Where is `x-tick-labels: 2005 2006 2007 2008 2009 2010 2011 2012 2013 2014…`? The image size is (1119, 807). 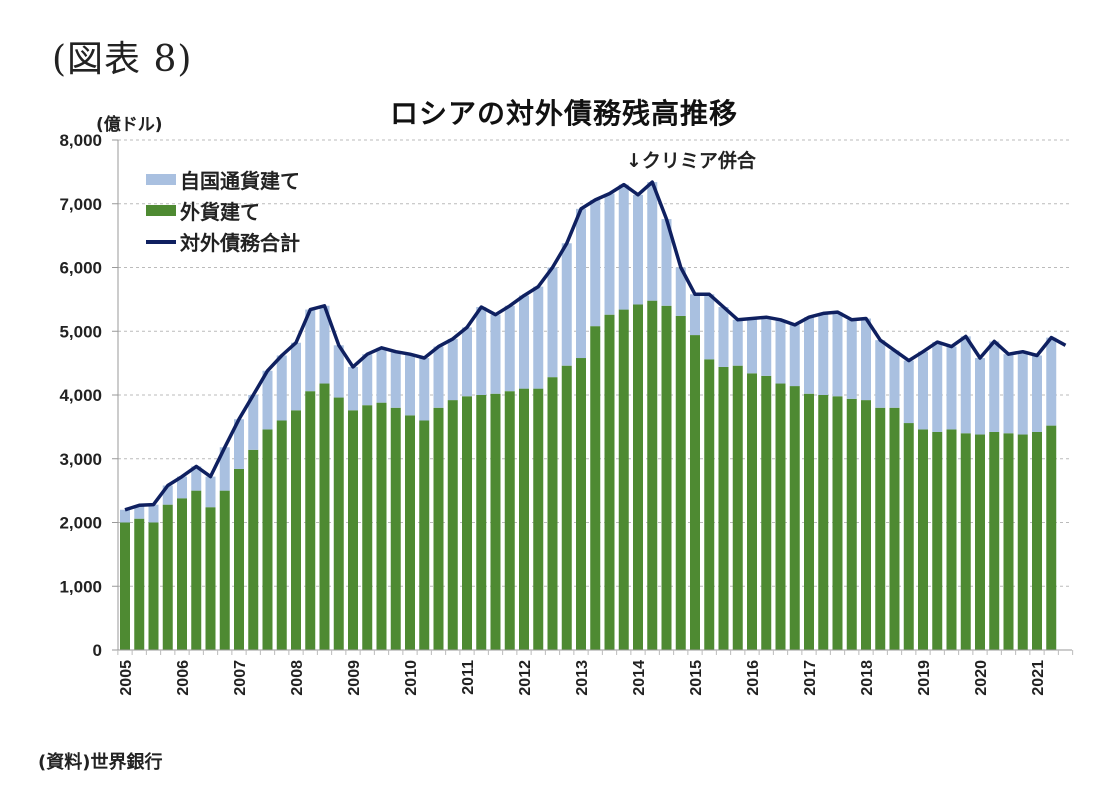 x-tick-labels: 2005 2006 2007 2008 2009 2010 2011 2012 2013 2014… is located at coordinates (582, 678).